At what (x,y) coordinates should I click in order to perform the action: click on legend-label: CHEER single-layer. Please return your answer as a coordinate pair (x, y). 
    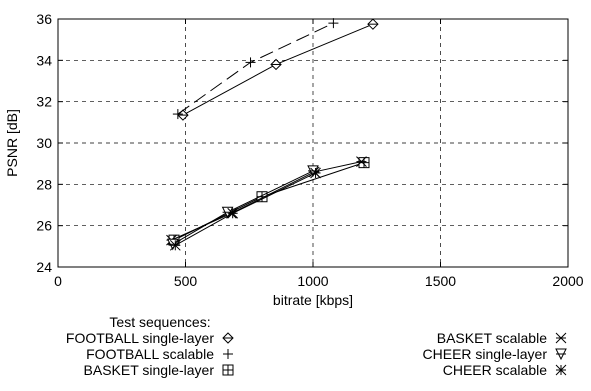
    Looking at the image, I should click on (485, 354).